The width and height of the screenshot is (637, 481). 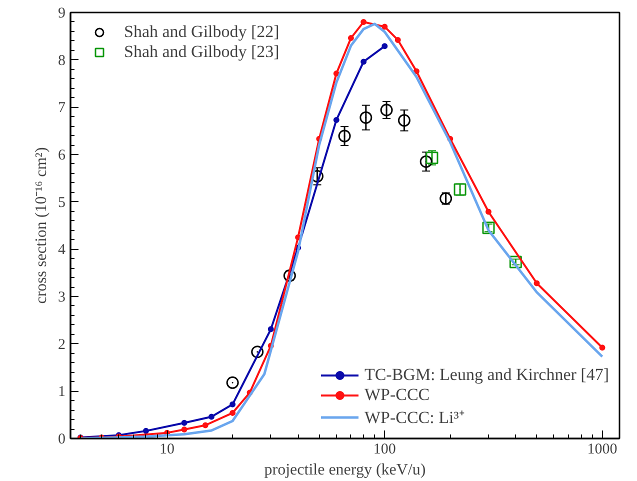 What do you see at coordinates (62, 14) in the screenshot?
I see `y-tick-label: 9` at bounding box center [62, 14].